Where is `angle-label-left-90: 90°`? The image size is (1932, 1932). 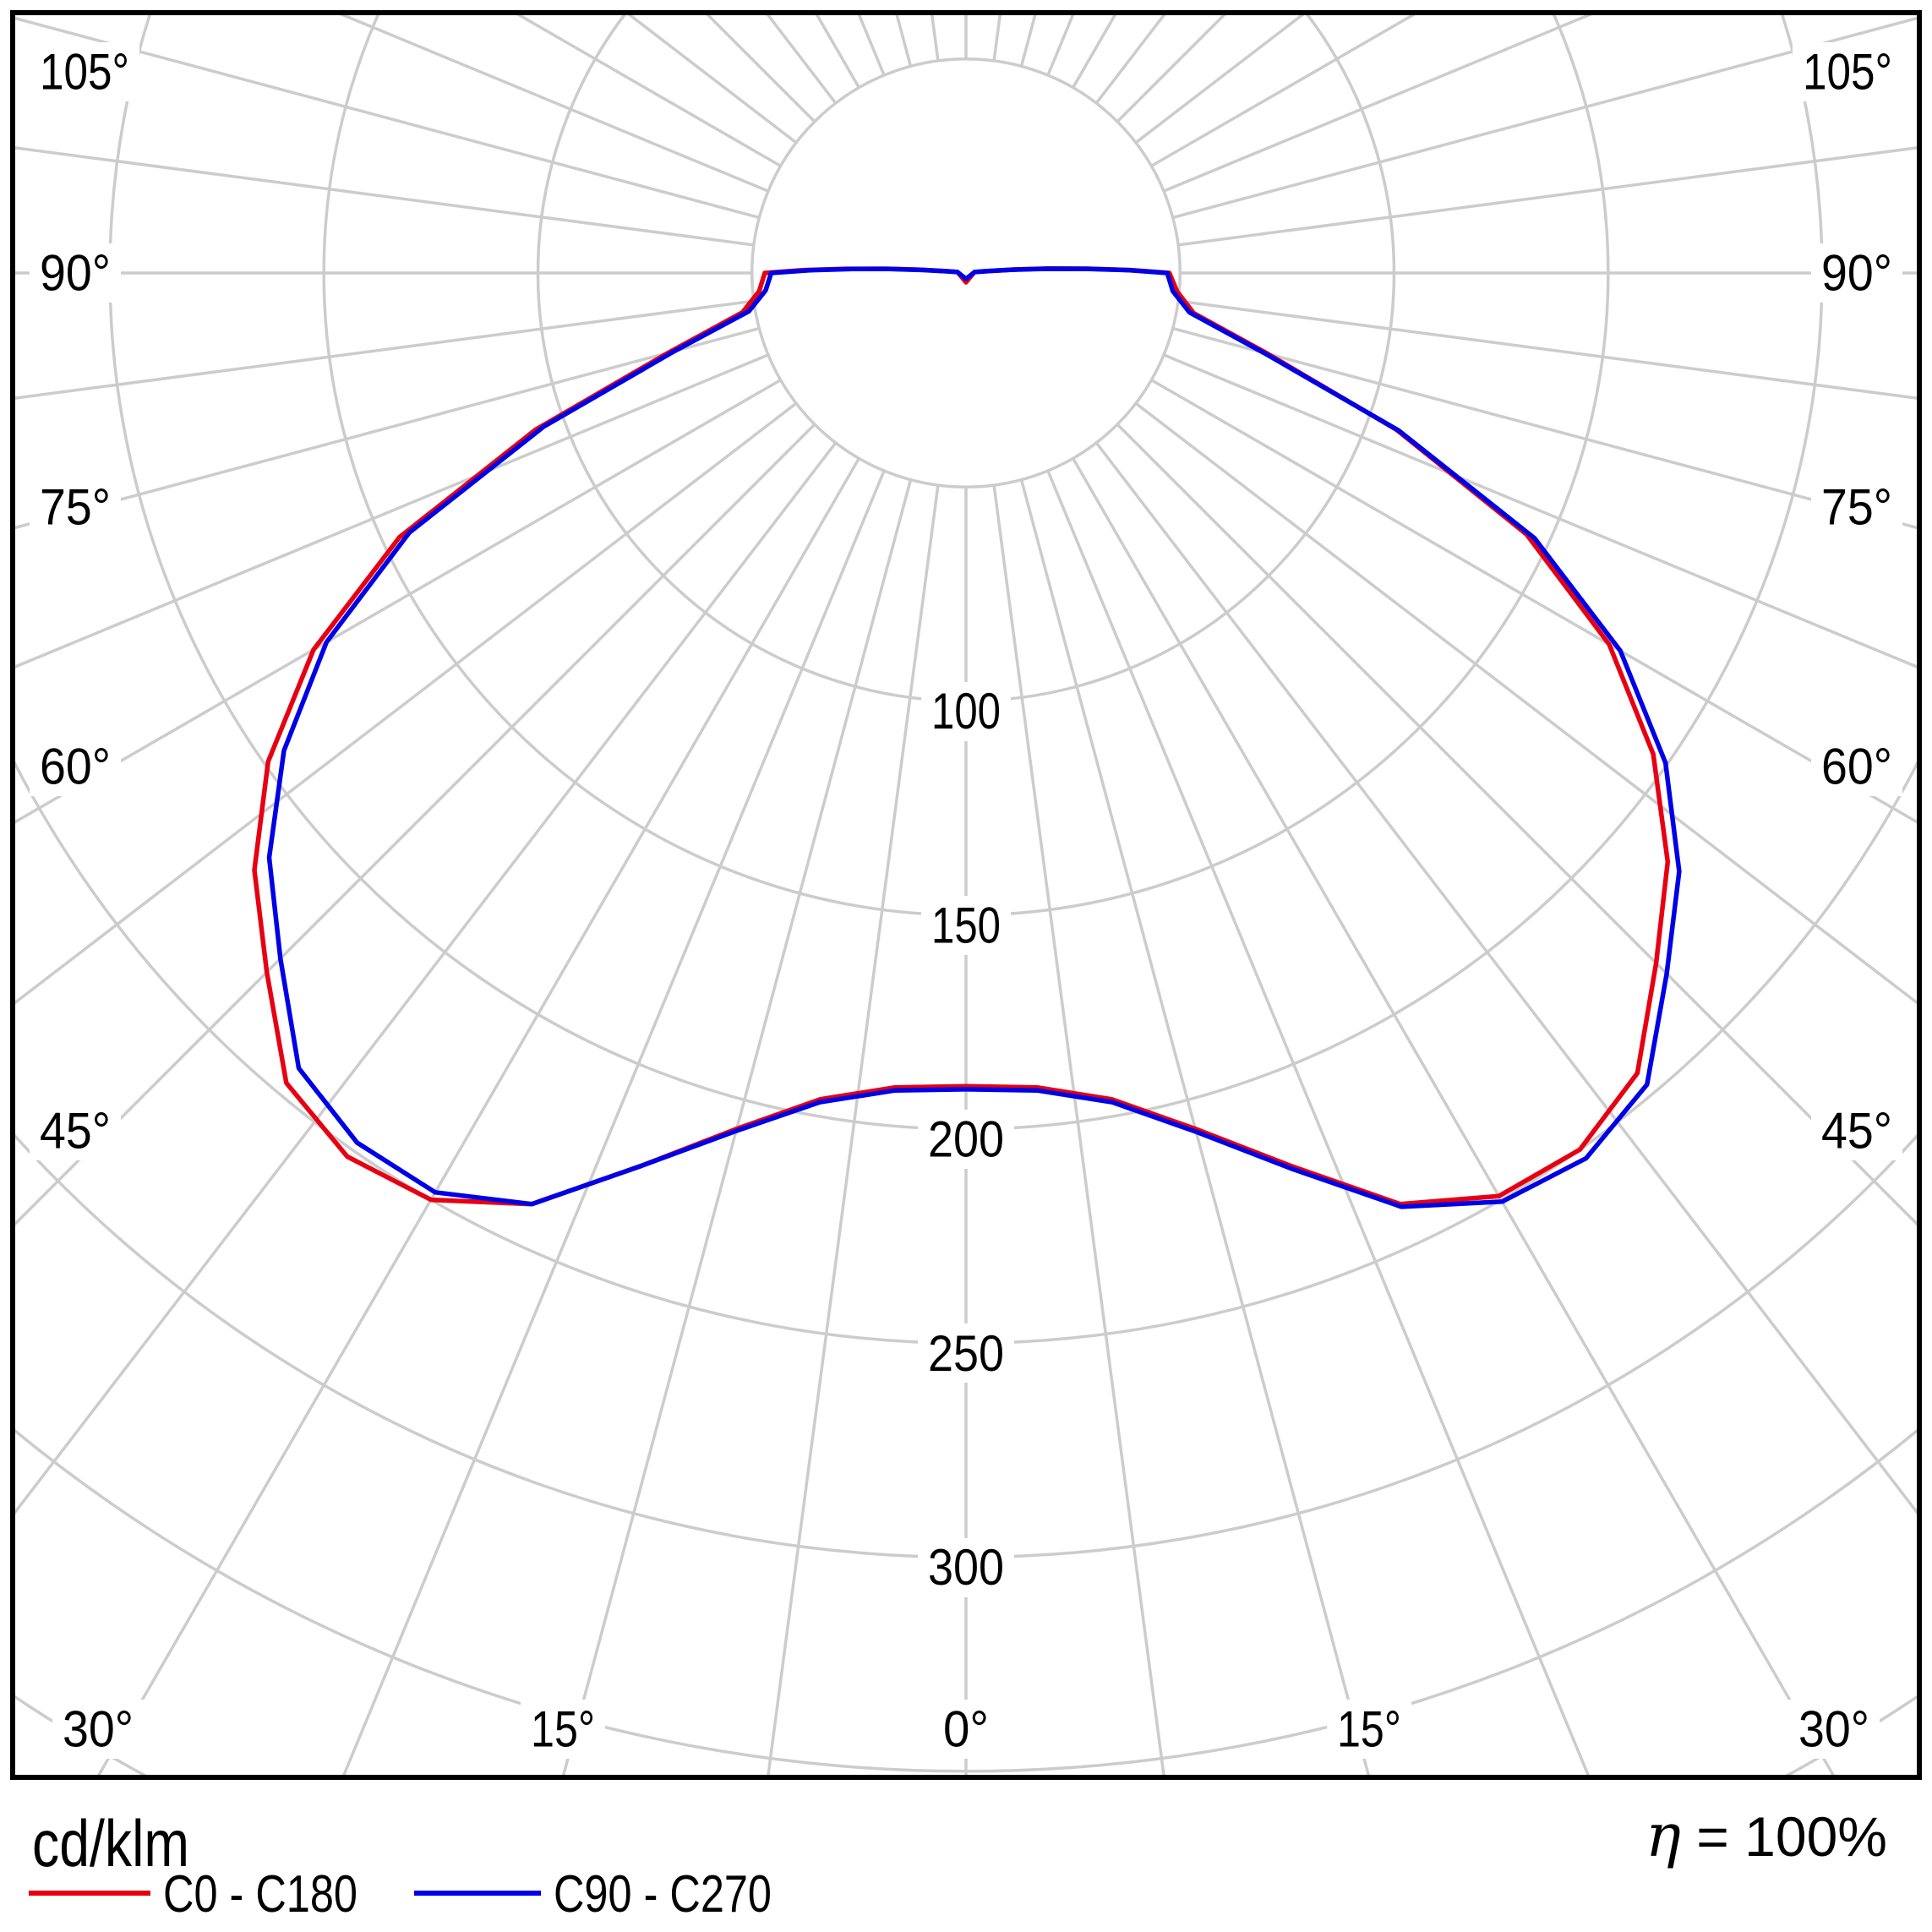
angle-label-left-90: 90° is located at coordinates (75, 273).